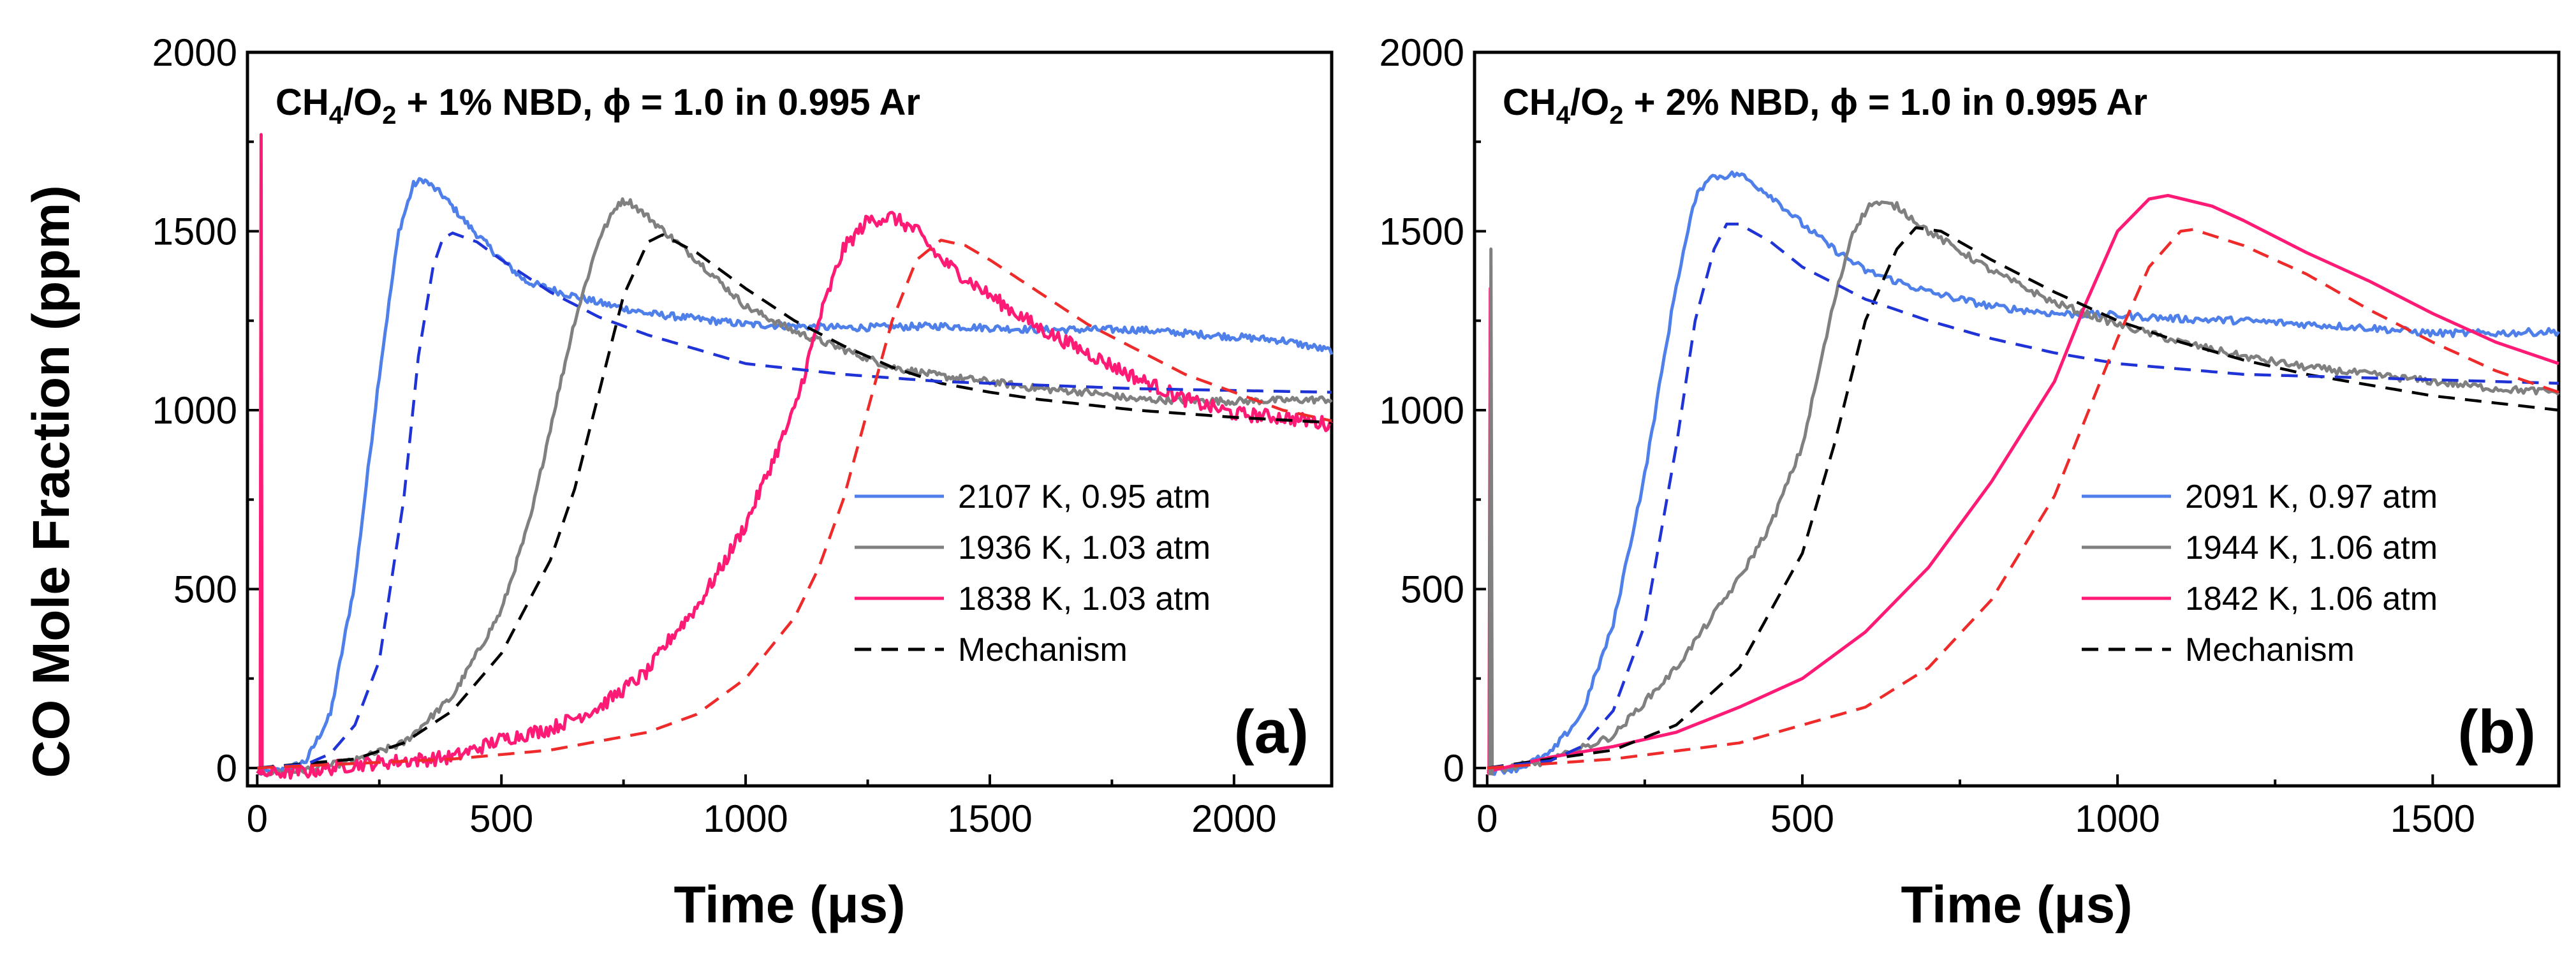 Image resolution: width=2576 pixels, height=953 pixels. Describe the element at coordinates (1802, 819) in the screenshot. I see `x-tick-label-b-500: 500` at that location.